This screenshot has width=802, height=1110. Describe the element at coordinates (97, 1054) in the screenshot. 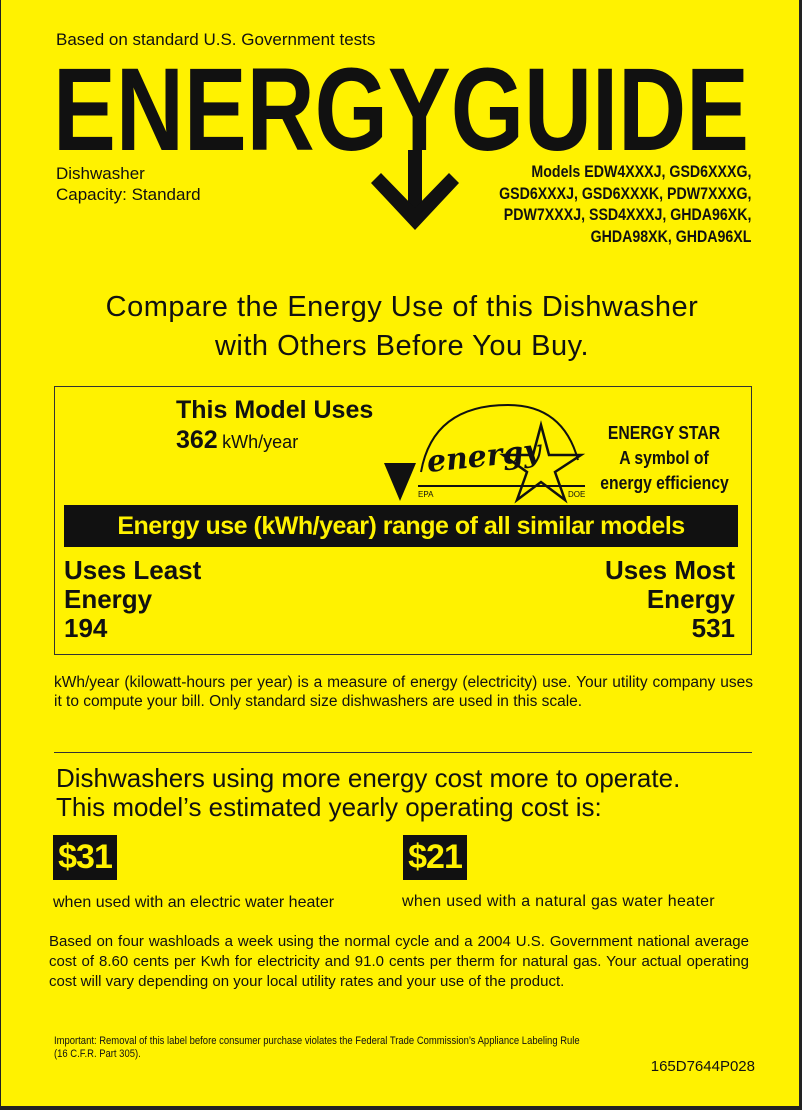

I see `legal-line: (16 C.F.R. Part 305).` at that location.